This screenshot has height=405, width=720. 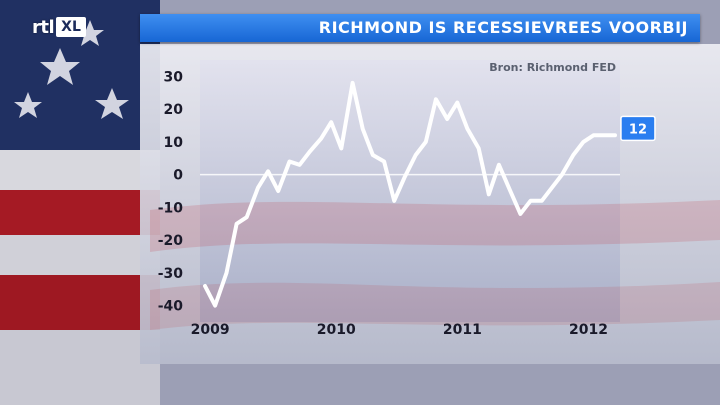 What do you see at coordinates (588, 330) in the screenshot?
I see `x-tick-label: 2012` at bounding box center [588, 330].